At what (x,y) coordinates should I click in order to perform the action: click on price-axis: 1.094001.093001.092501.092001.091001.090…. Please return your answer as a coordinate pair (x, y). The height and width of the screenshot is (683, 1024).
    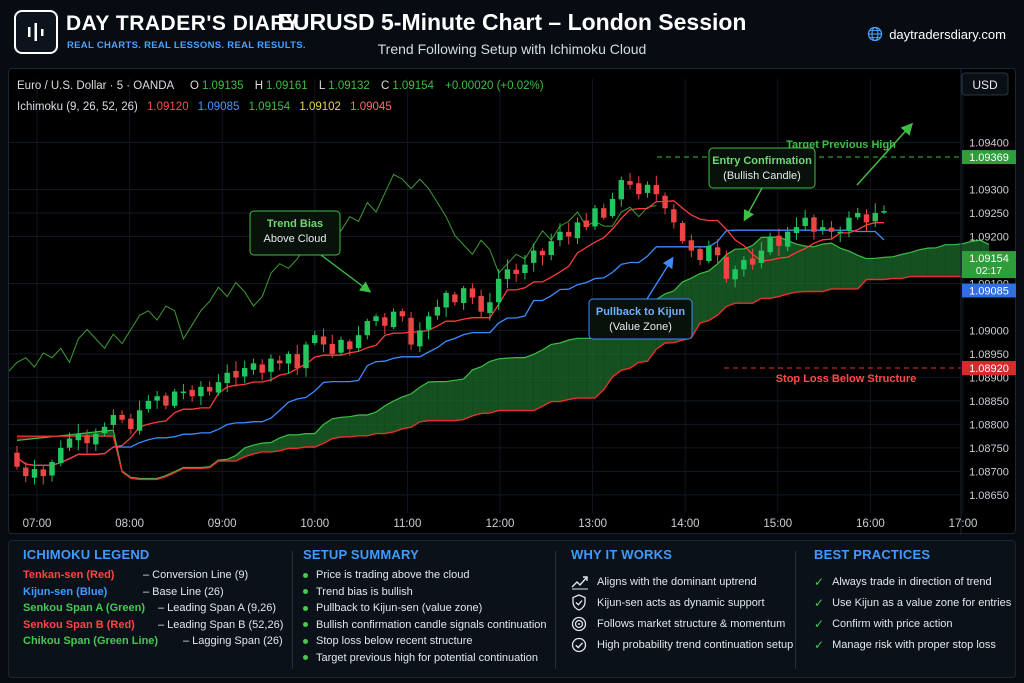
    Looking at the image, I should click on (988, 302).